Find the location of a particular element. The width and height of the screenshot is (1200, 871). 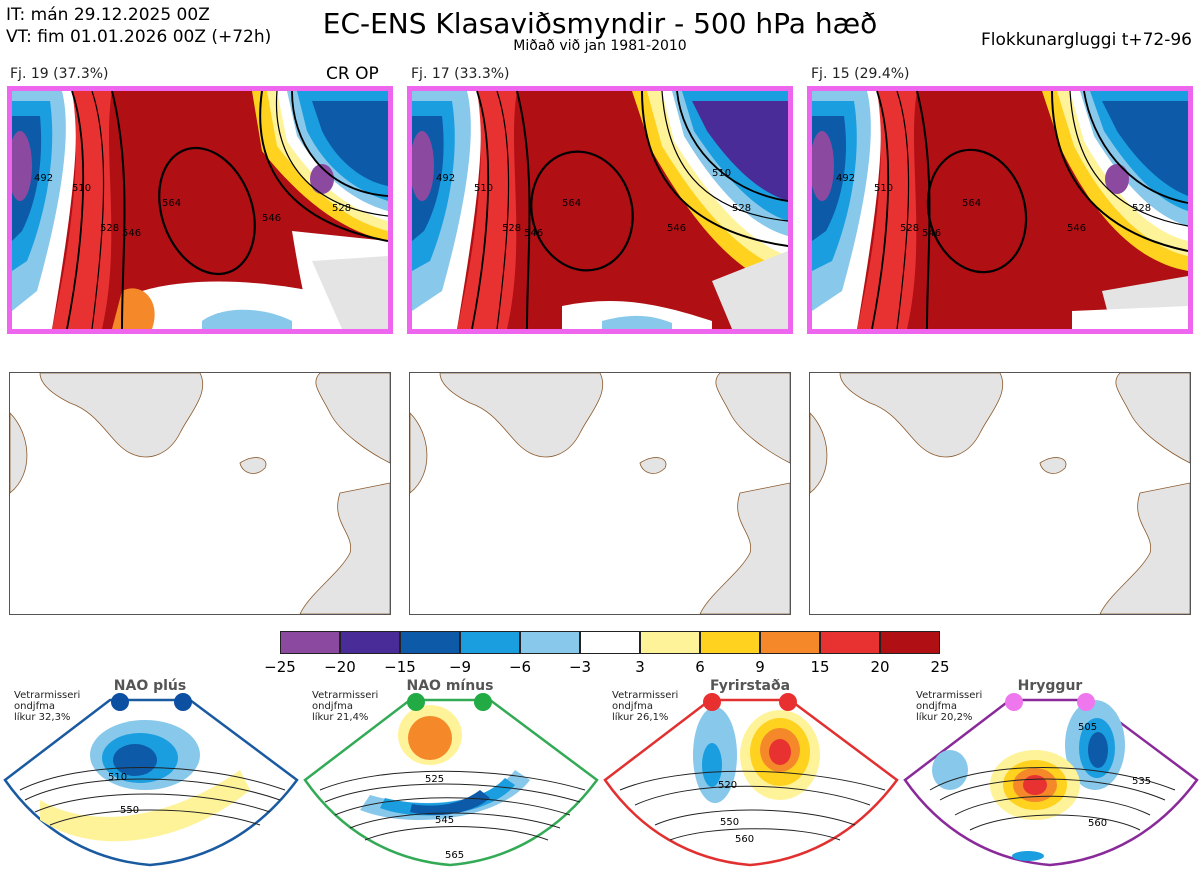

regime-note: Vetrarmisseri ondjfma líkur 20,2% is located at coordinates (949, 706).